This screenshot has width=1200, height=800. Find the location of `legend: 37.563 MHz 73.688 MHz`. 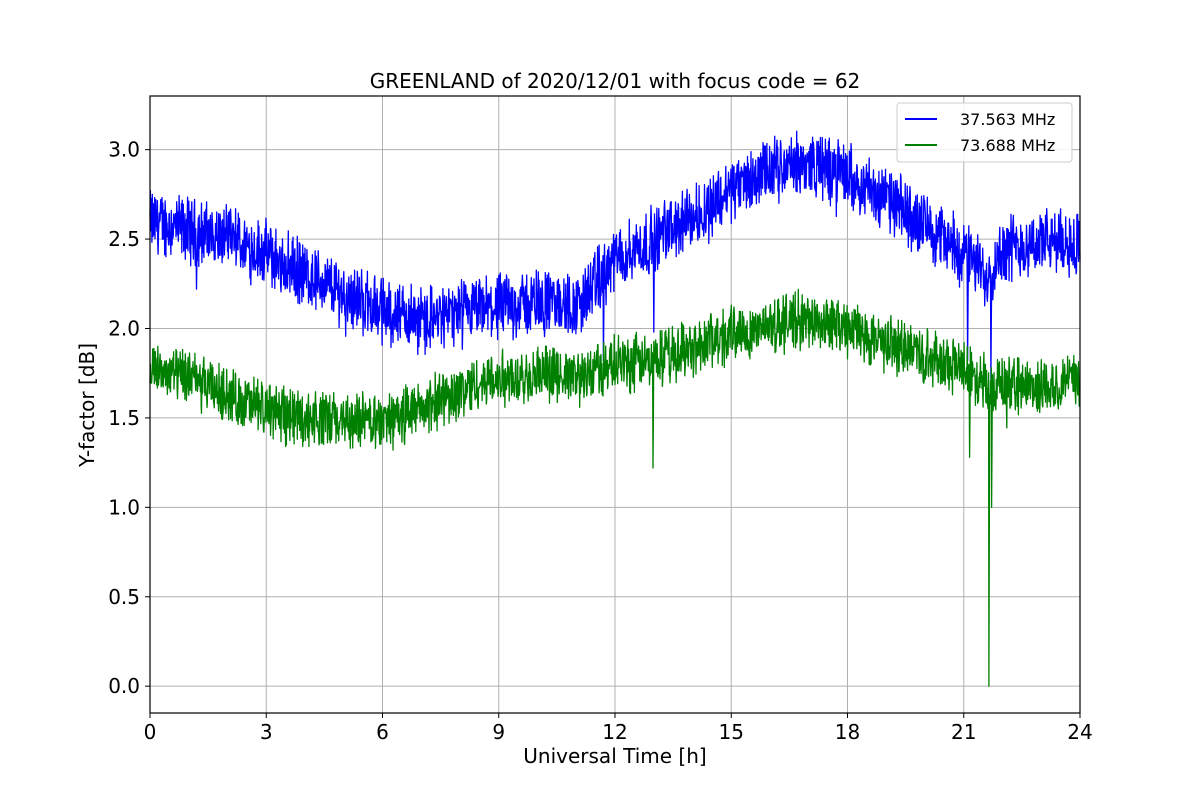

legend: 37.563 MHz 73.688 MHz is located at coordinates (984, 132).